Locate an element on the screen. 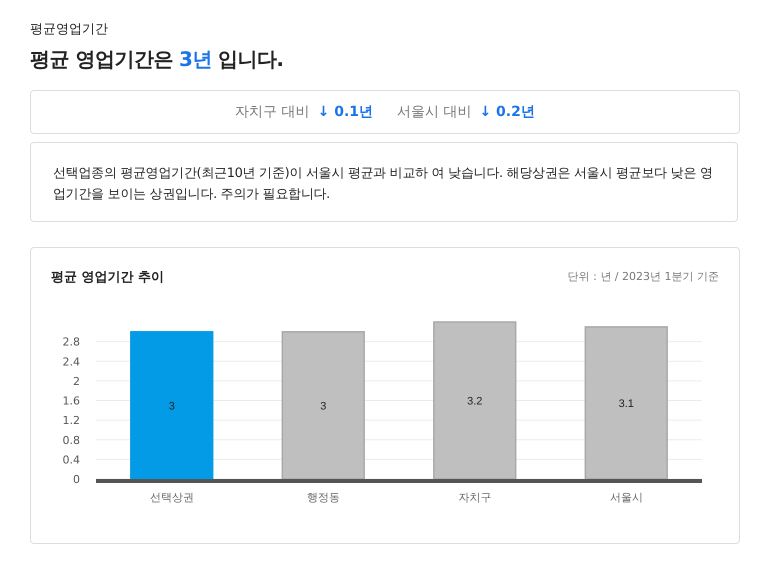 Image resolution: width=770 pixels, height=574 pixels. text: 입니다. is located at coordinates (251, 59).